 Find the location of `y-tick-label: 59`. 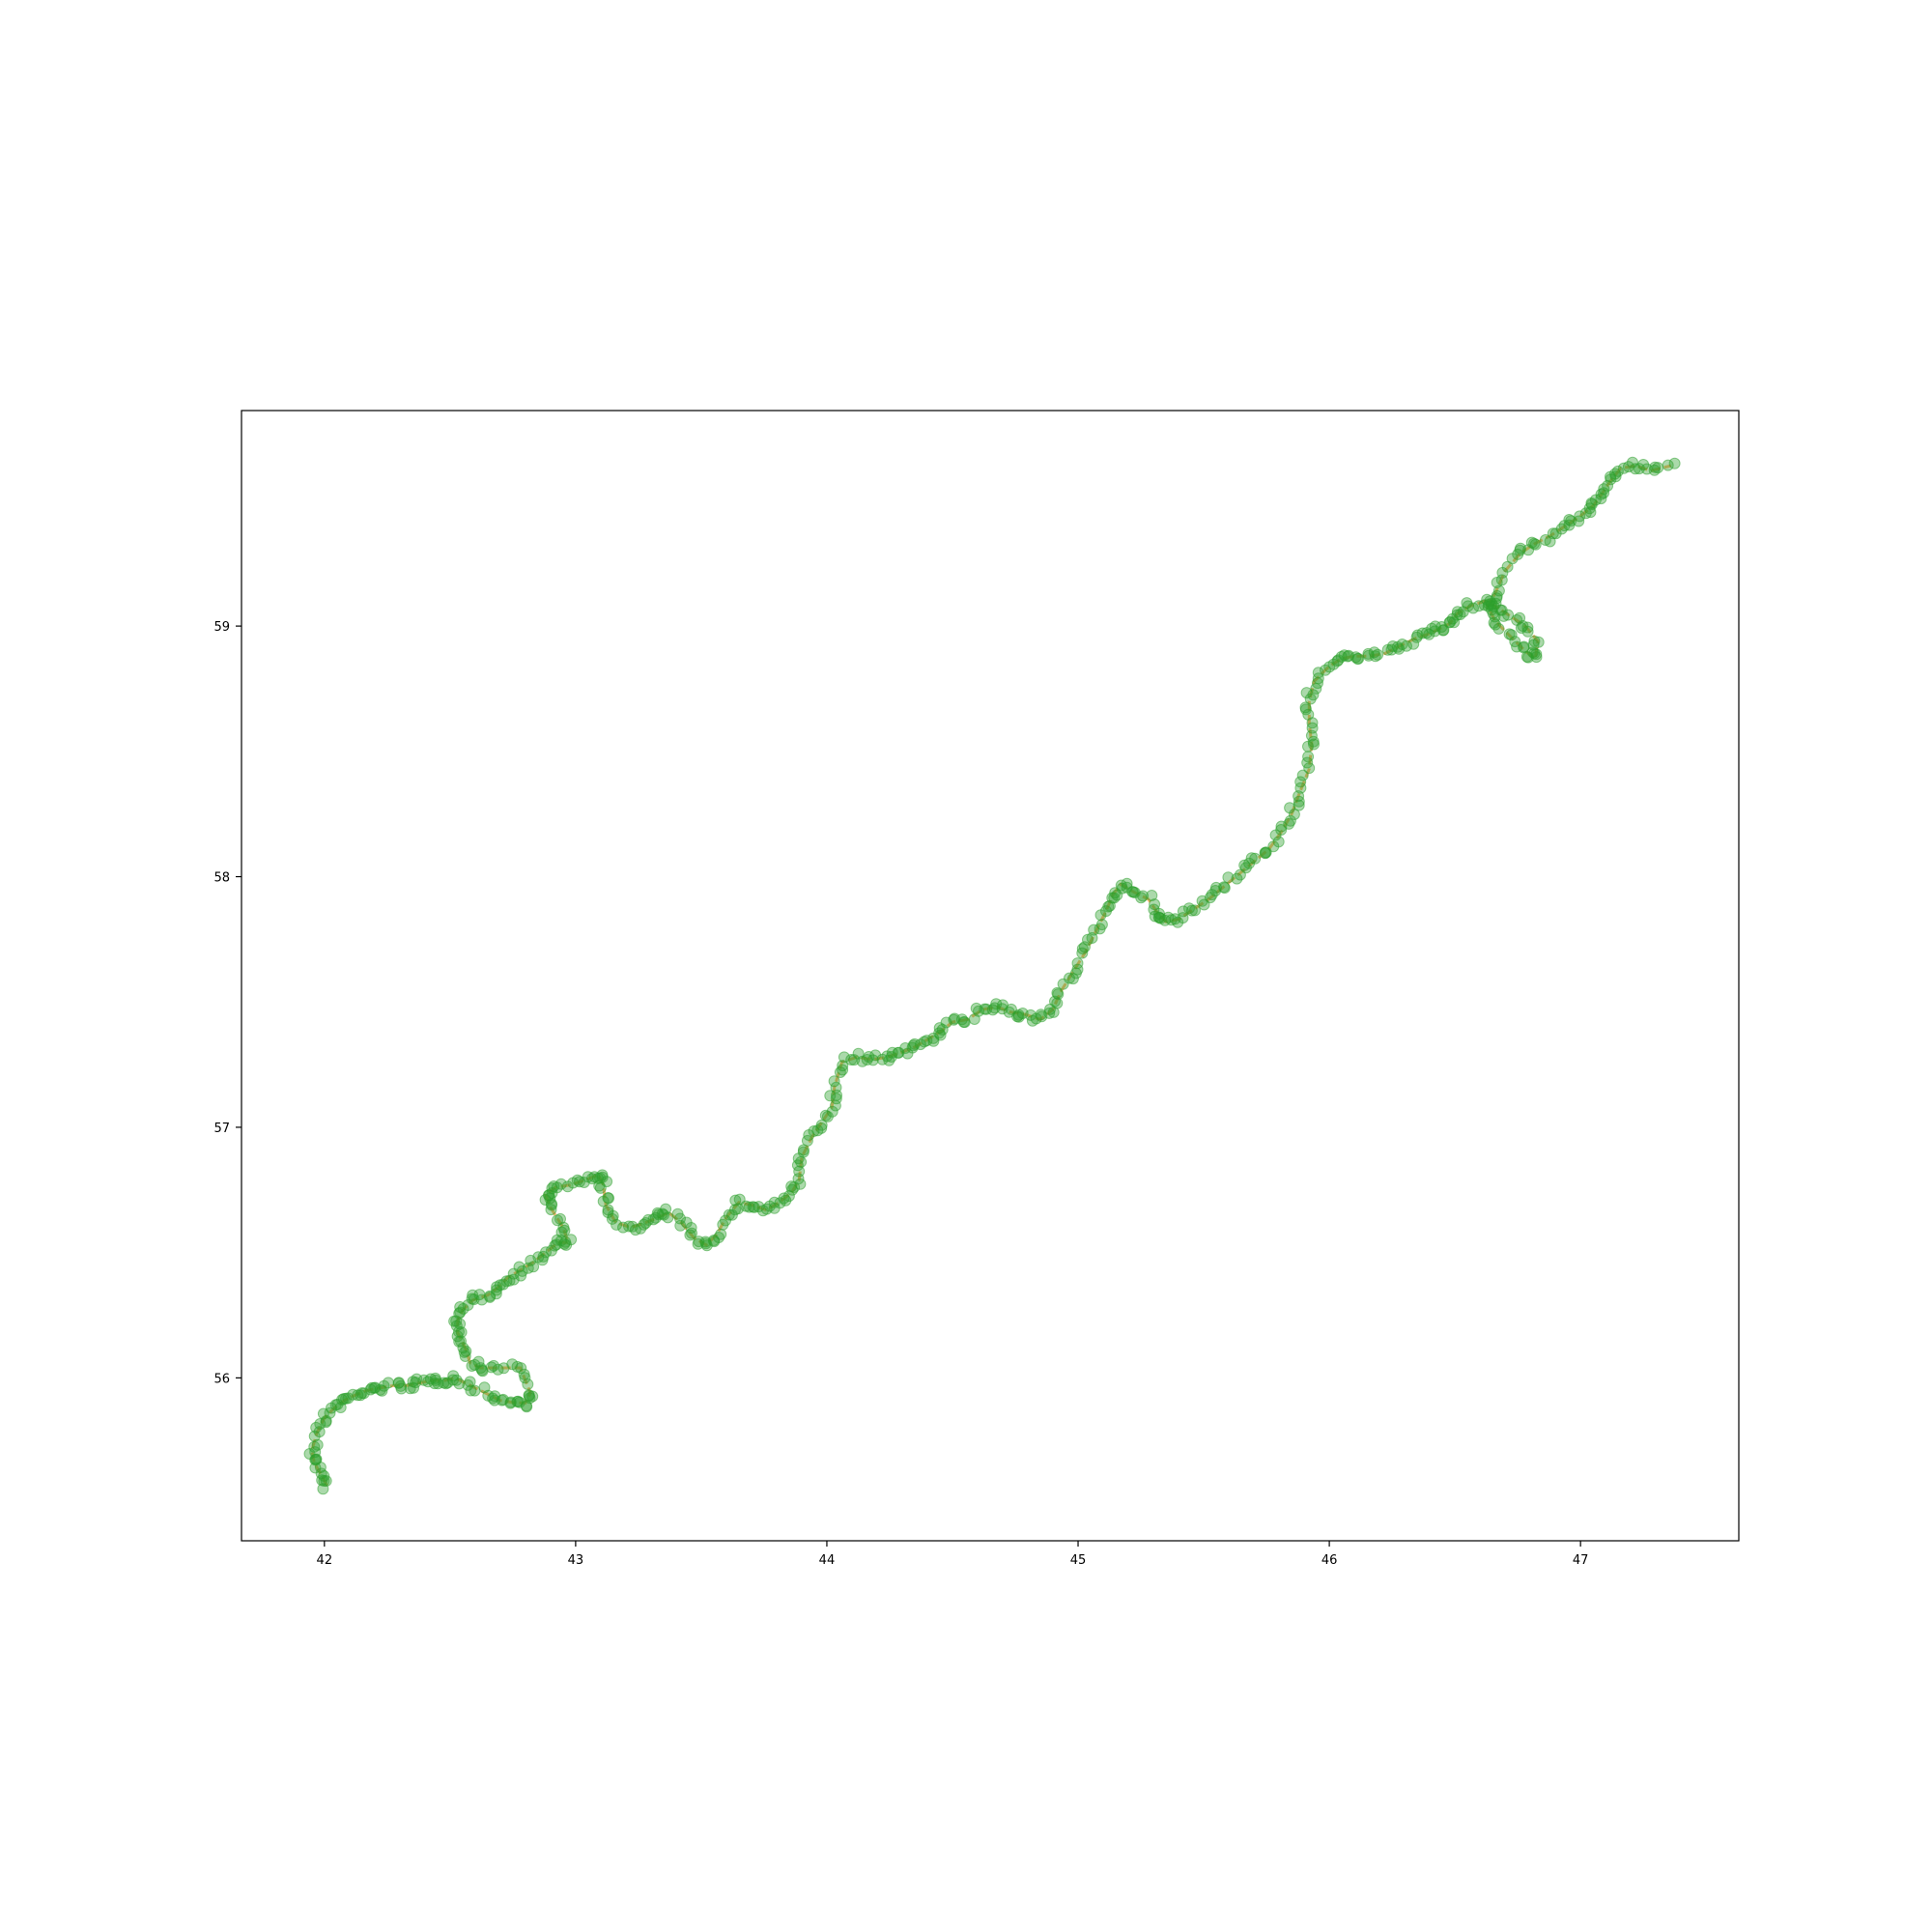

y-tick-label: 59 is located at coordinates (221, 627).